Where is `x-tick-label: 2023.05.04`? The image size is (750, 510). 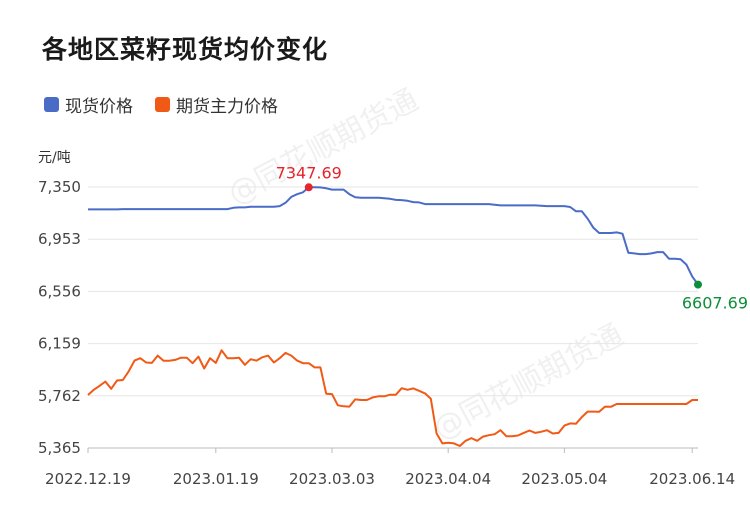 x-tick-label: 2023.05.04 is located at coordinates (564, 479).